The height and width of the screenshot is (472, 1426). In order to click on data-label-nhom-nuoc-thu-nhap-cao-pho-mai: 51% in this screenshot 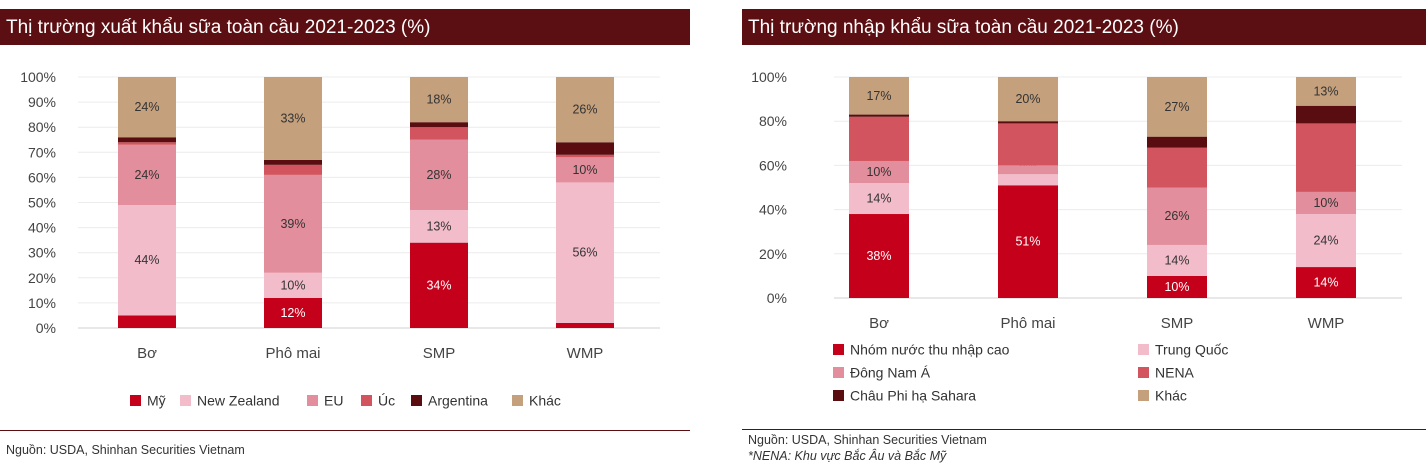, I will do `click(1027, 242)`.